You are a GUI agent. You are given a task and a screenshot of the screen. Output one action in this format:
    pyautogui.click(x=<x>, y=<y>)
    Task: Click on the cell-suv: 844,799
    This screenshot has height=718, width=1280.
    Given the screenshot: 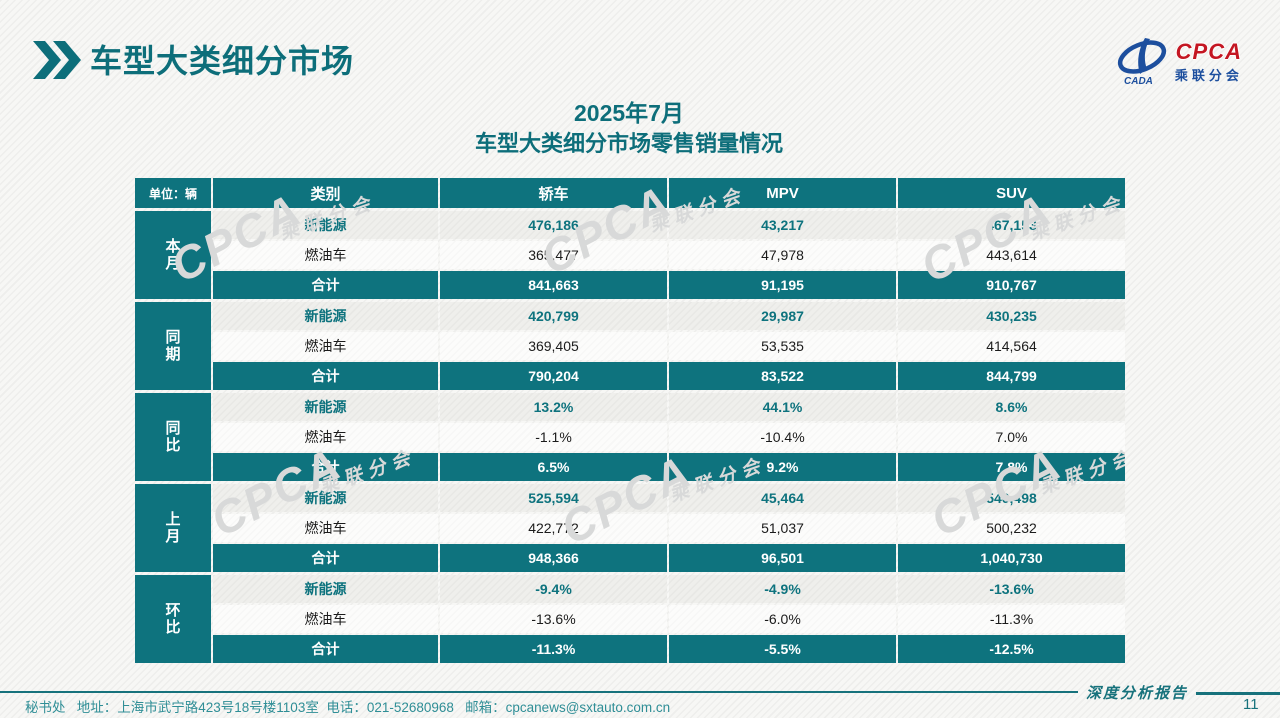 What is the action you would take?
    pyautogui.click(x=1011, y=376)
    